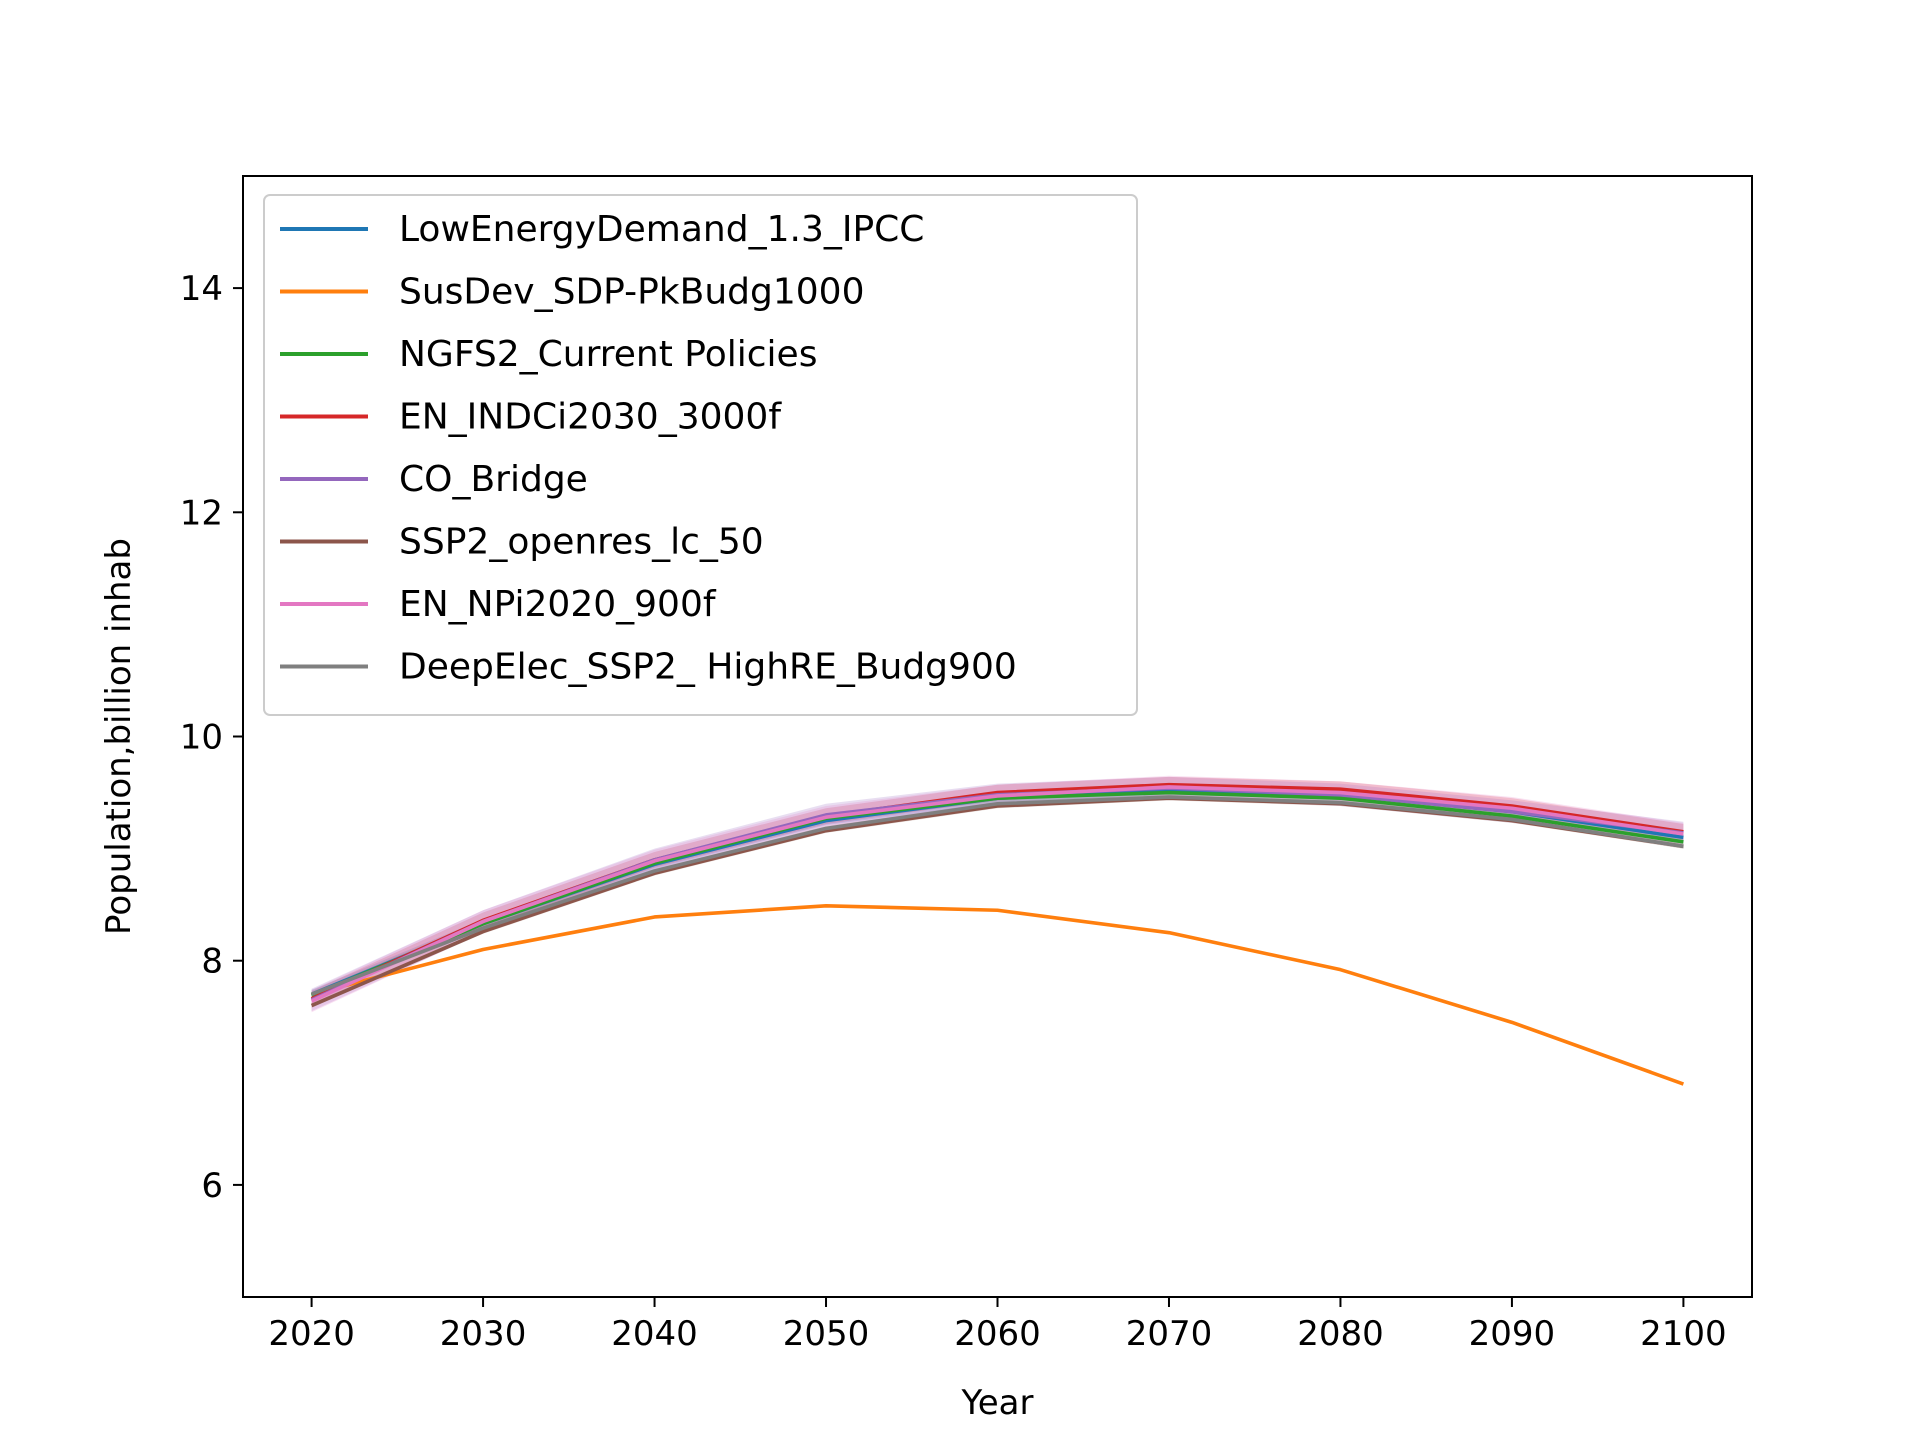 Image resolution: width=1920 pixels, height=1444 pixels. I want to click on y-tick-label-2: 8, so click(212, 962).